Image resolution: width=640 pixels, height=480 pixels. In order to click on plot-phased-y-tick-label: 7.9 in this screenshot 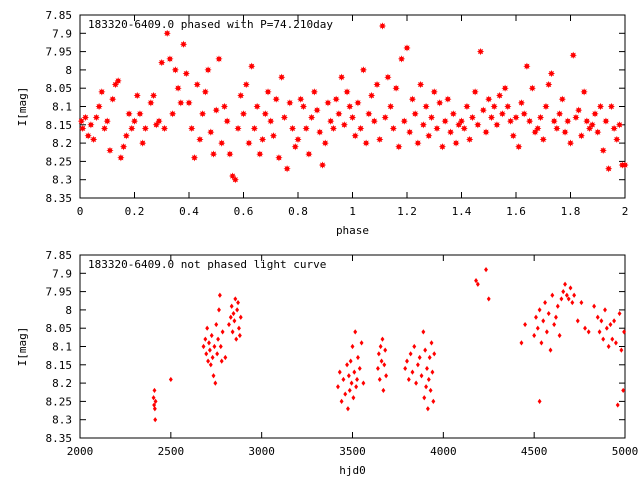, I will do `click(62, 33)`.